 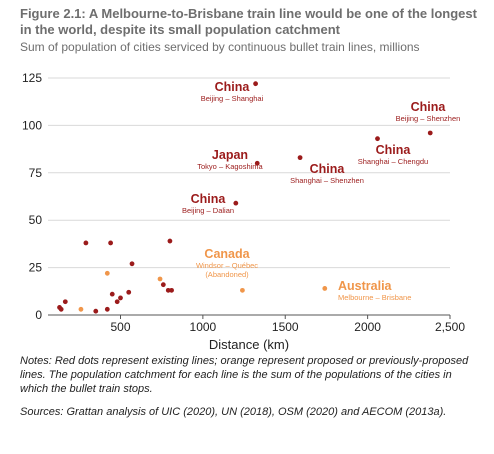 I want to click on annotation-country: Australia, so click(x=365, y=286).